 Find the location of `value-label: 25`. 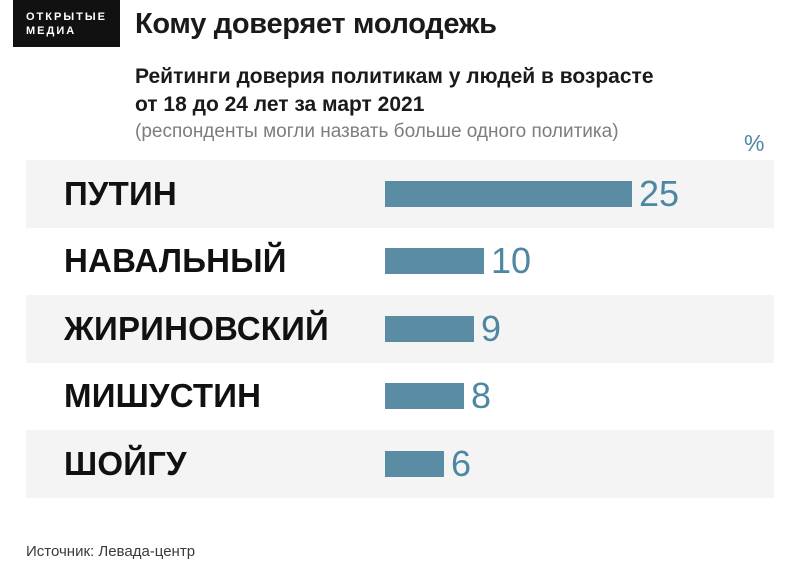

value-label: 25 is located at coordinates (659, 193).